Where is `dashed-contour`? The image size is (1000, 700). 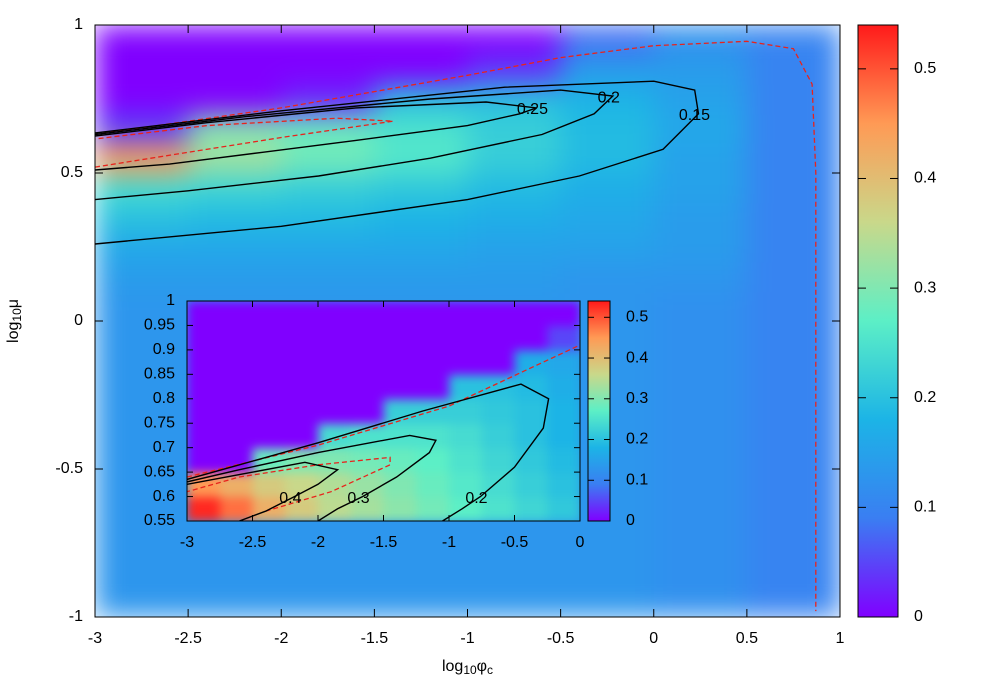 dashed-contour is located at coordinates (289, 484).